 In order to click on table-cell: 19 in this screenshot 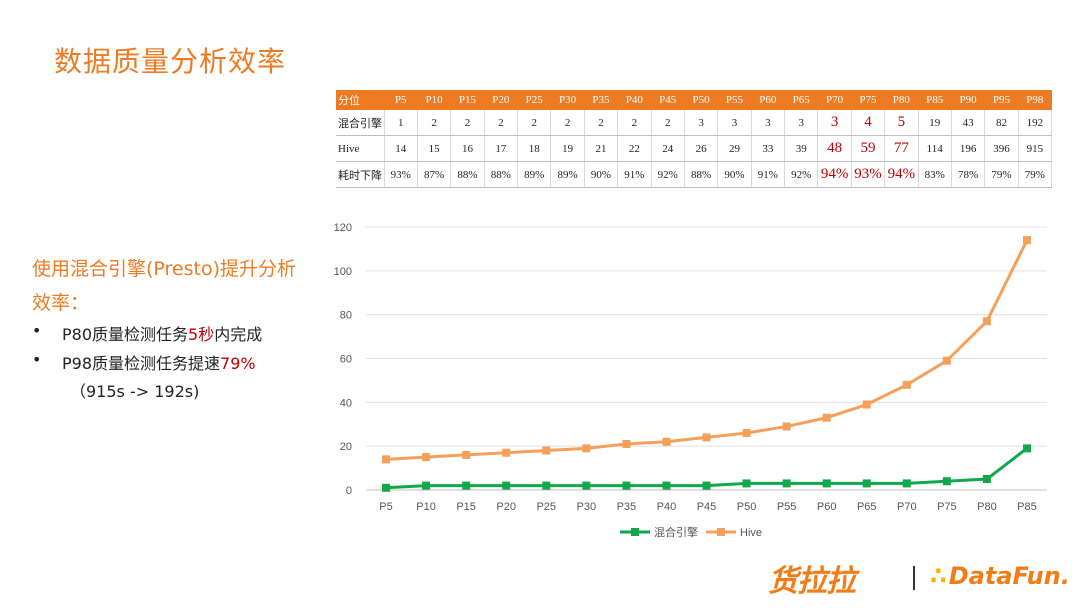, I will do `click(567, 148)`.